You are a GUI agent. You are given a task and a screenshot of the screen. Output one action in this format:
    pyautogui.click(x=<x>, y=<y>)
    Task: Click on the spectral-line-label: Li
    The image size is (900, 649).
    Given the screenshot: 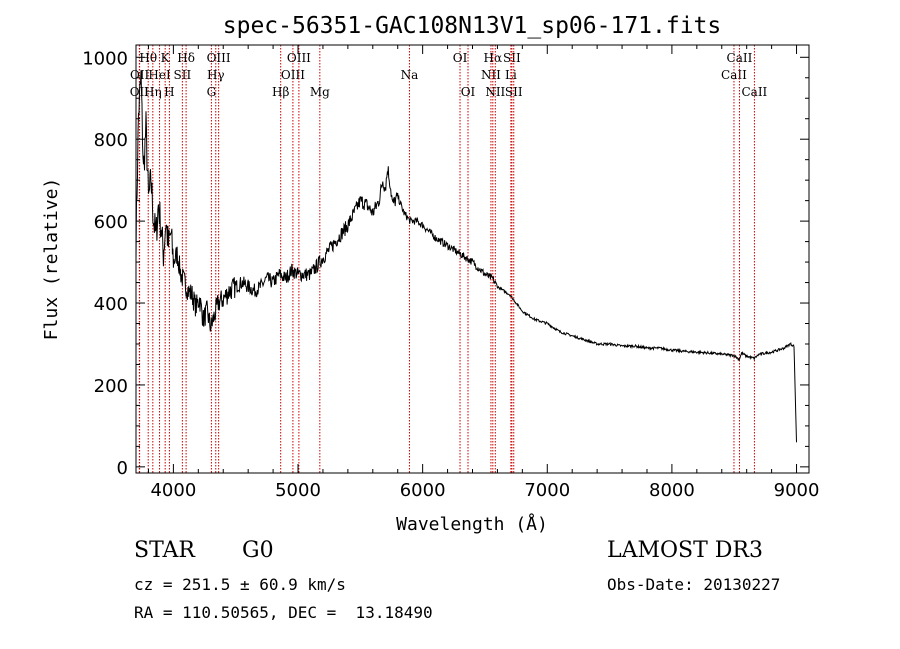 What is the action you would take?
    pyautogui.click(x=511, y=75)
    